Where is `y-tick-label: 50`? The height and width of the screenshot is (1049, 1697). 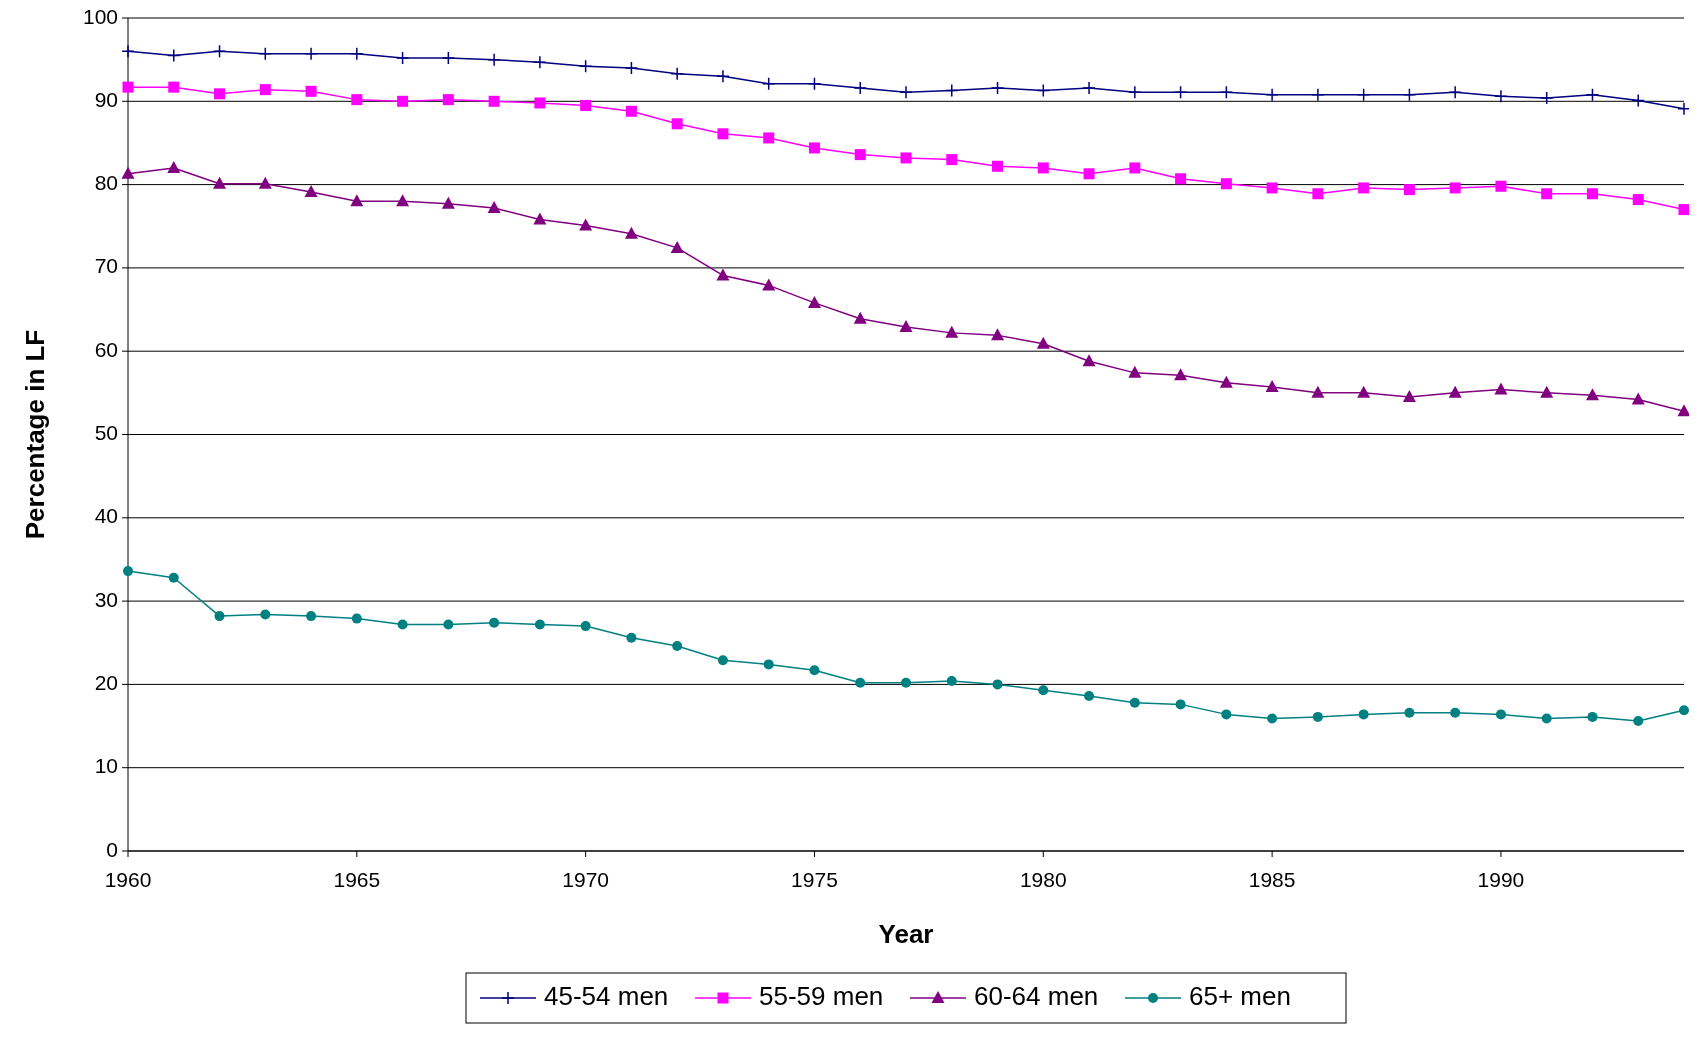 y-tick-label: 50 is located at coordinates (106, 433).